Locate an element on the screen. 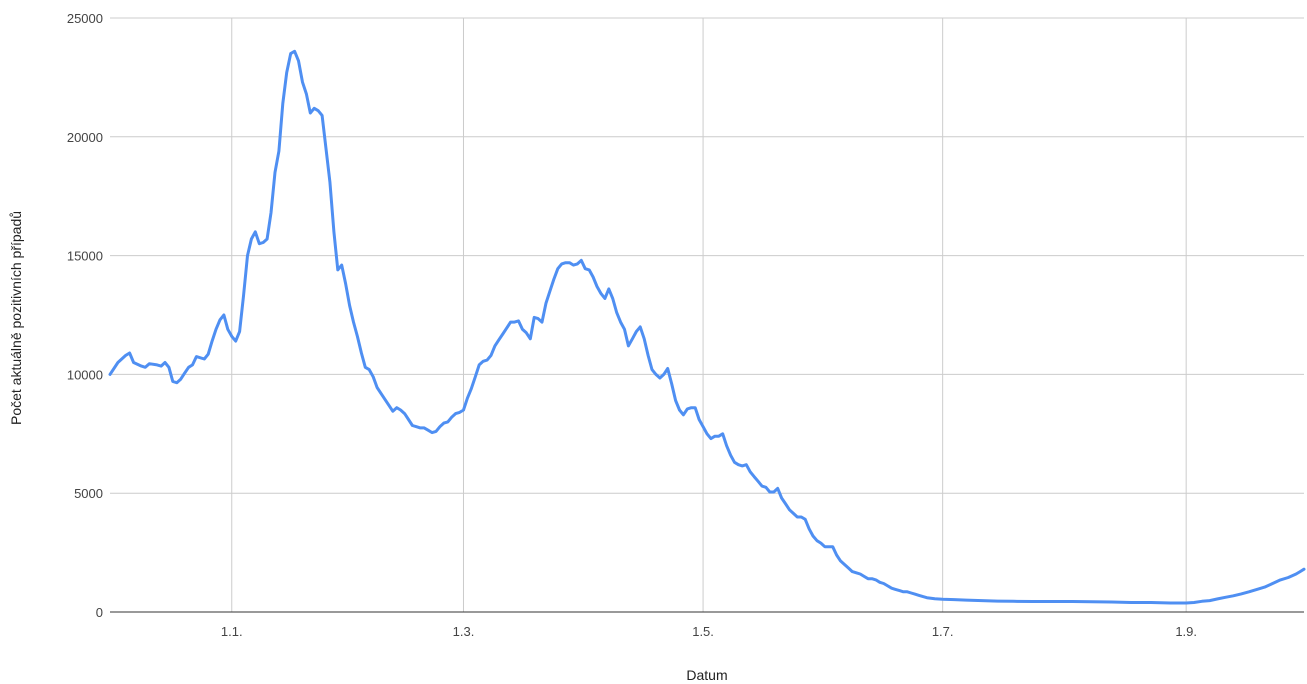 The width and height of the screenshot is (1307, 684). x-axis-tick-labels: 1.1. 1.3. 1.5. 1.7. 1.9. is located at coordinates (709, 631).